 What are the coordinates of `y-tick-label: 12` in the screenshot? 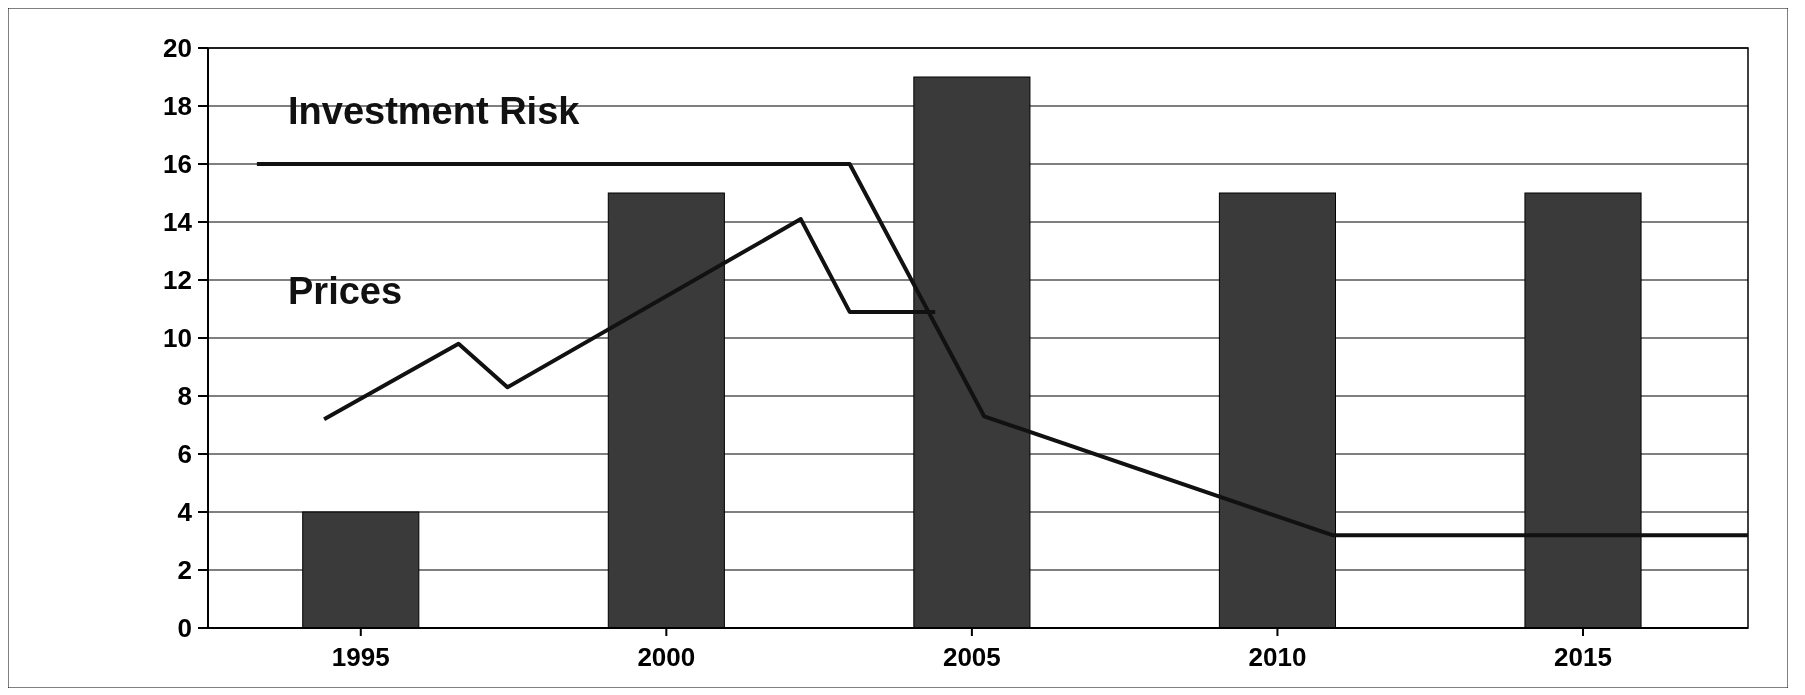 It's located at (177, 280).